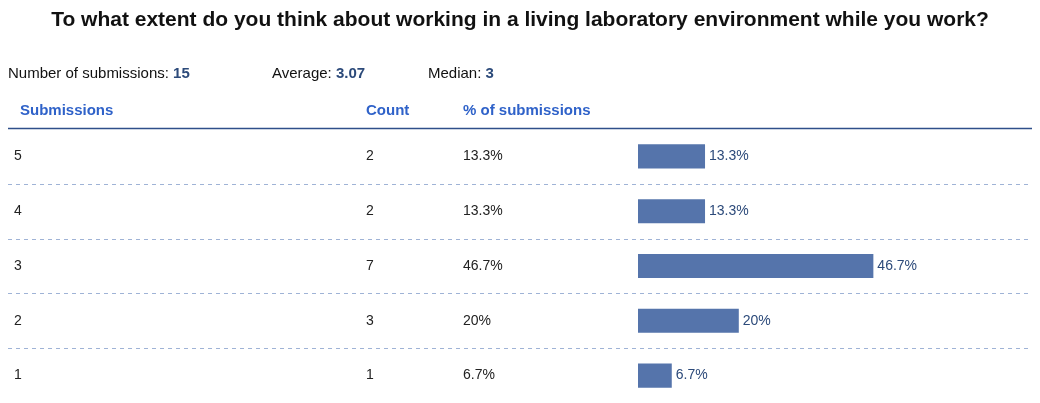  I want to click on text: Count, so click(388, 110).